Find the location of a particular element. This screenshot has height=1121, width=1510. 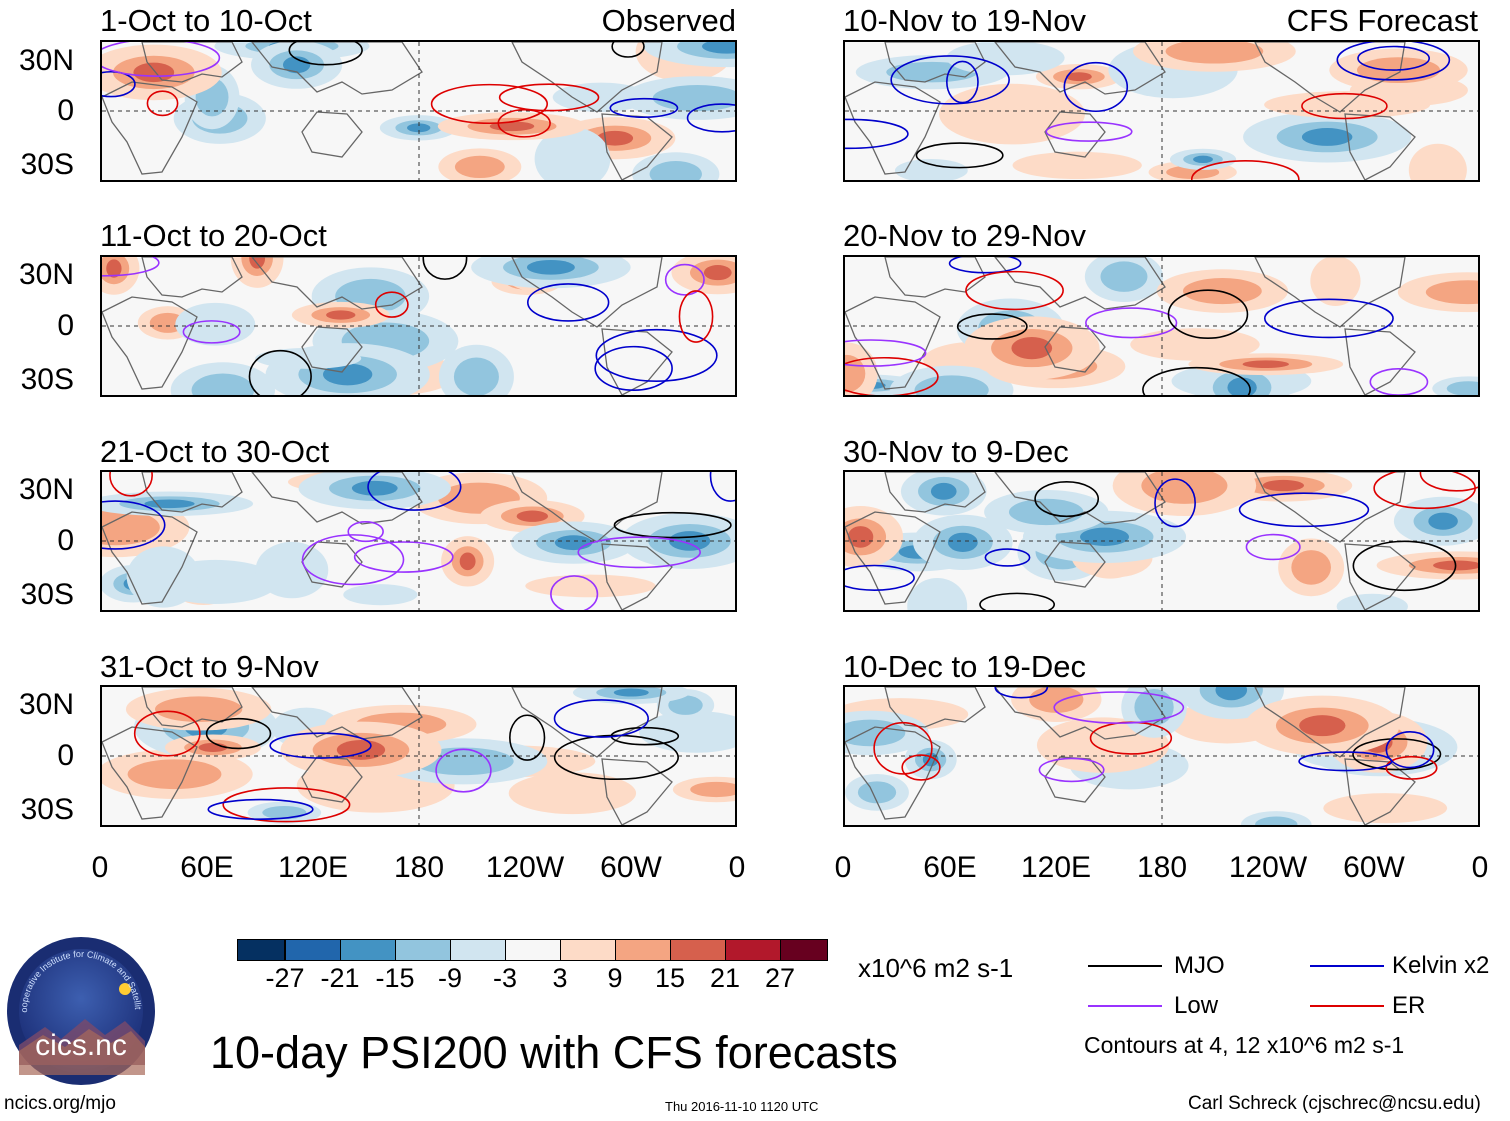

panel-title-right-3: 30-Nov to 9-Dec is located at coordinates (956, 451).